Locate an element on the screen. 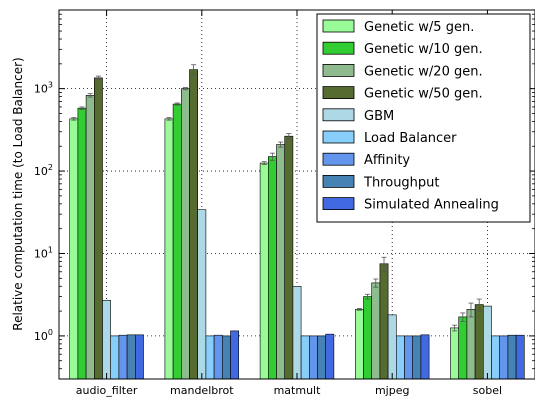 The height and width of the screenshot is (400, 535). legend-label: Throughput is located at coordinates (401, 182).